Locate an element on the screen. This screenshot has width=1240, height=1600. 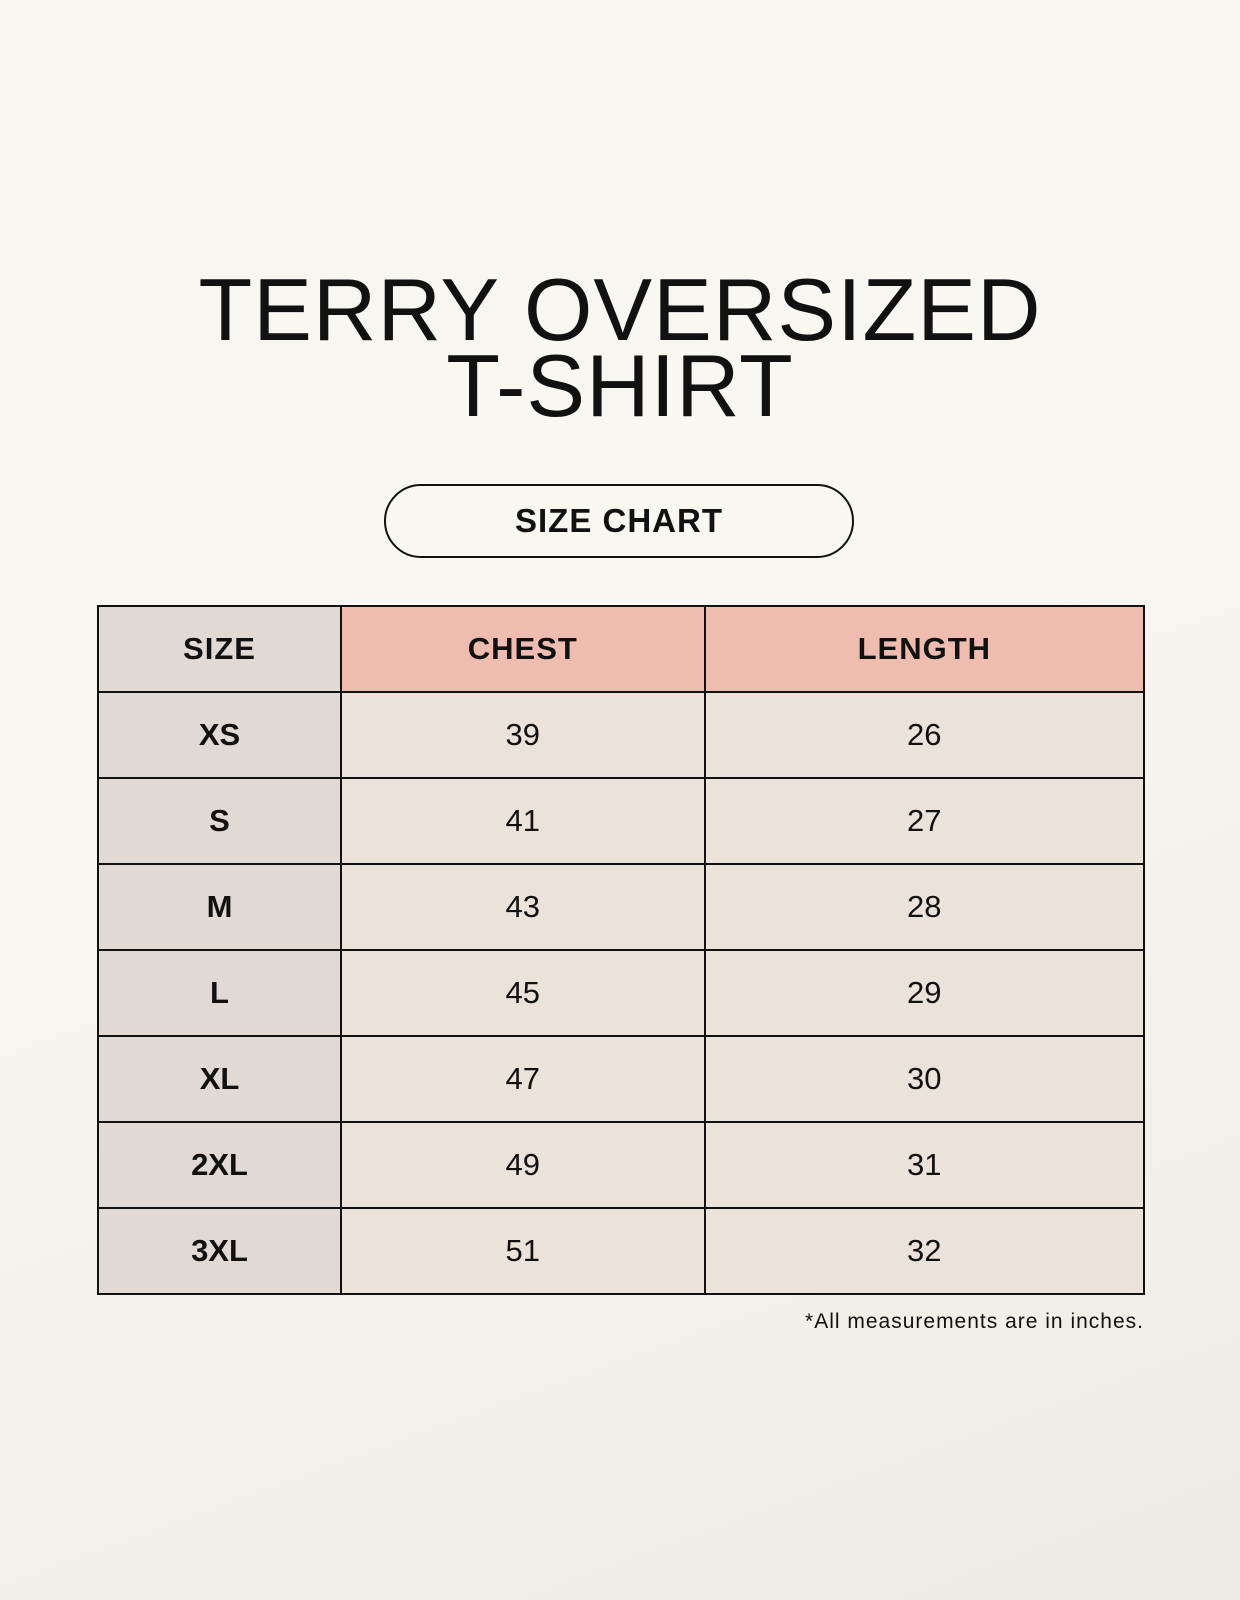
length-cell: 26 is located at coordinates (924, 735).